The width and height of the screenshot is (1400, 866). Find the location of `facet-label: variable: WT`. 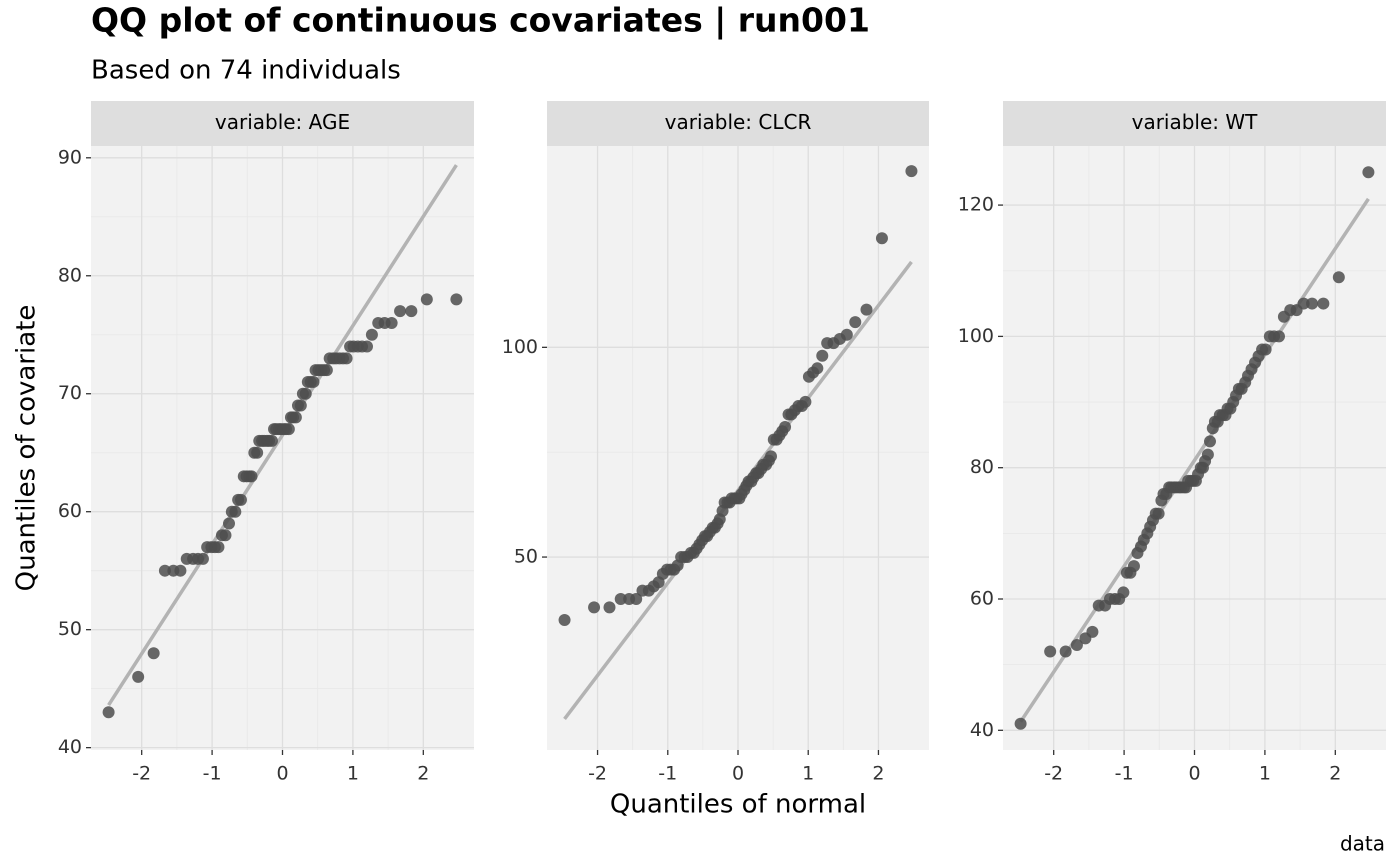

facet-label: variable: WT is located at coordinates (1195, 122).